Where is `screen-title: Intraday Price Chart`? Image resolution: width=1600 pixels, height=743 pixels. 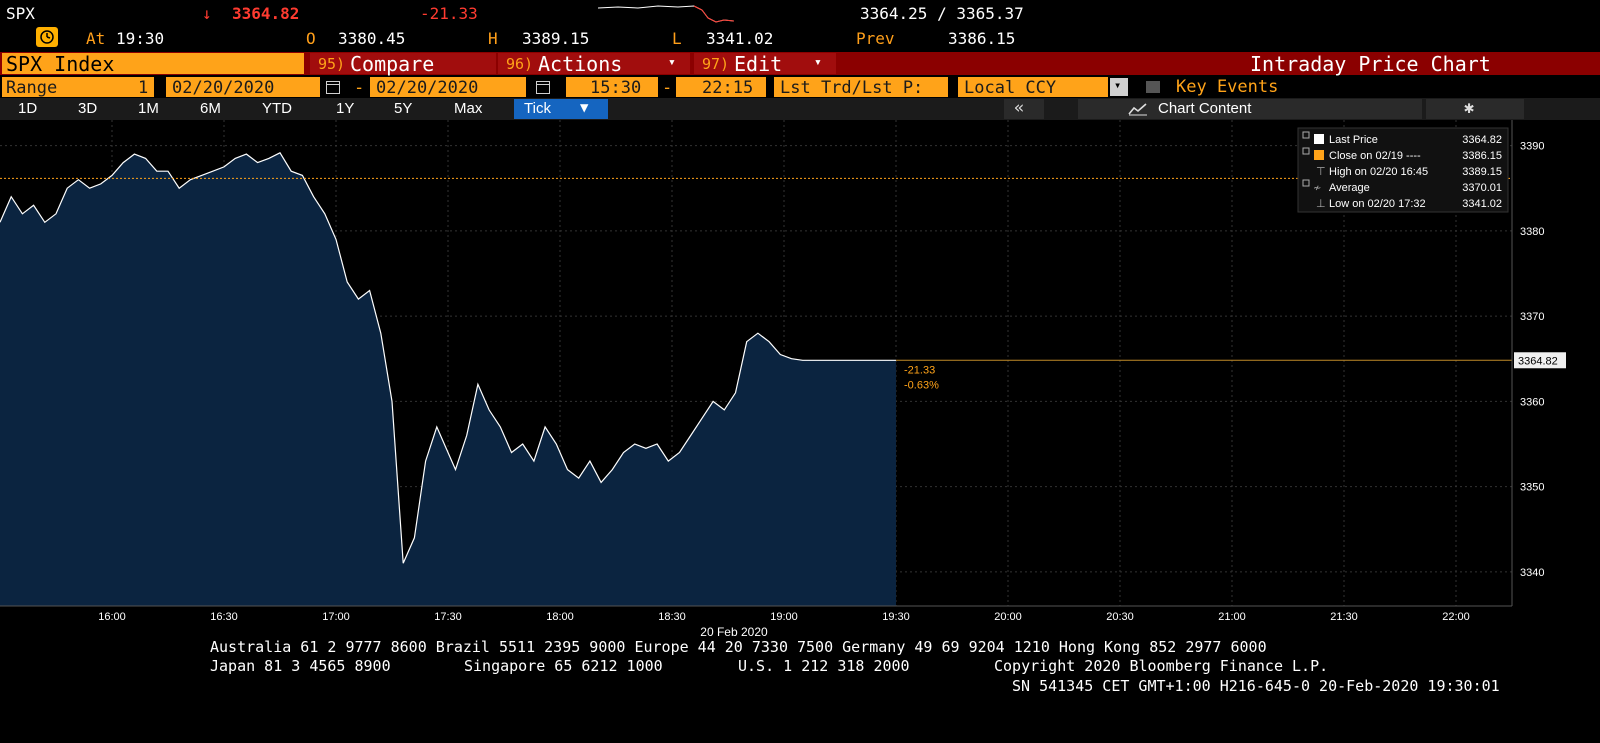
screen-title: Intraday Price Chart is located at coordinates (1370, 64).